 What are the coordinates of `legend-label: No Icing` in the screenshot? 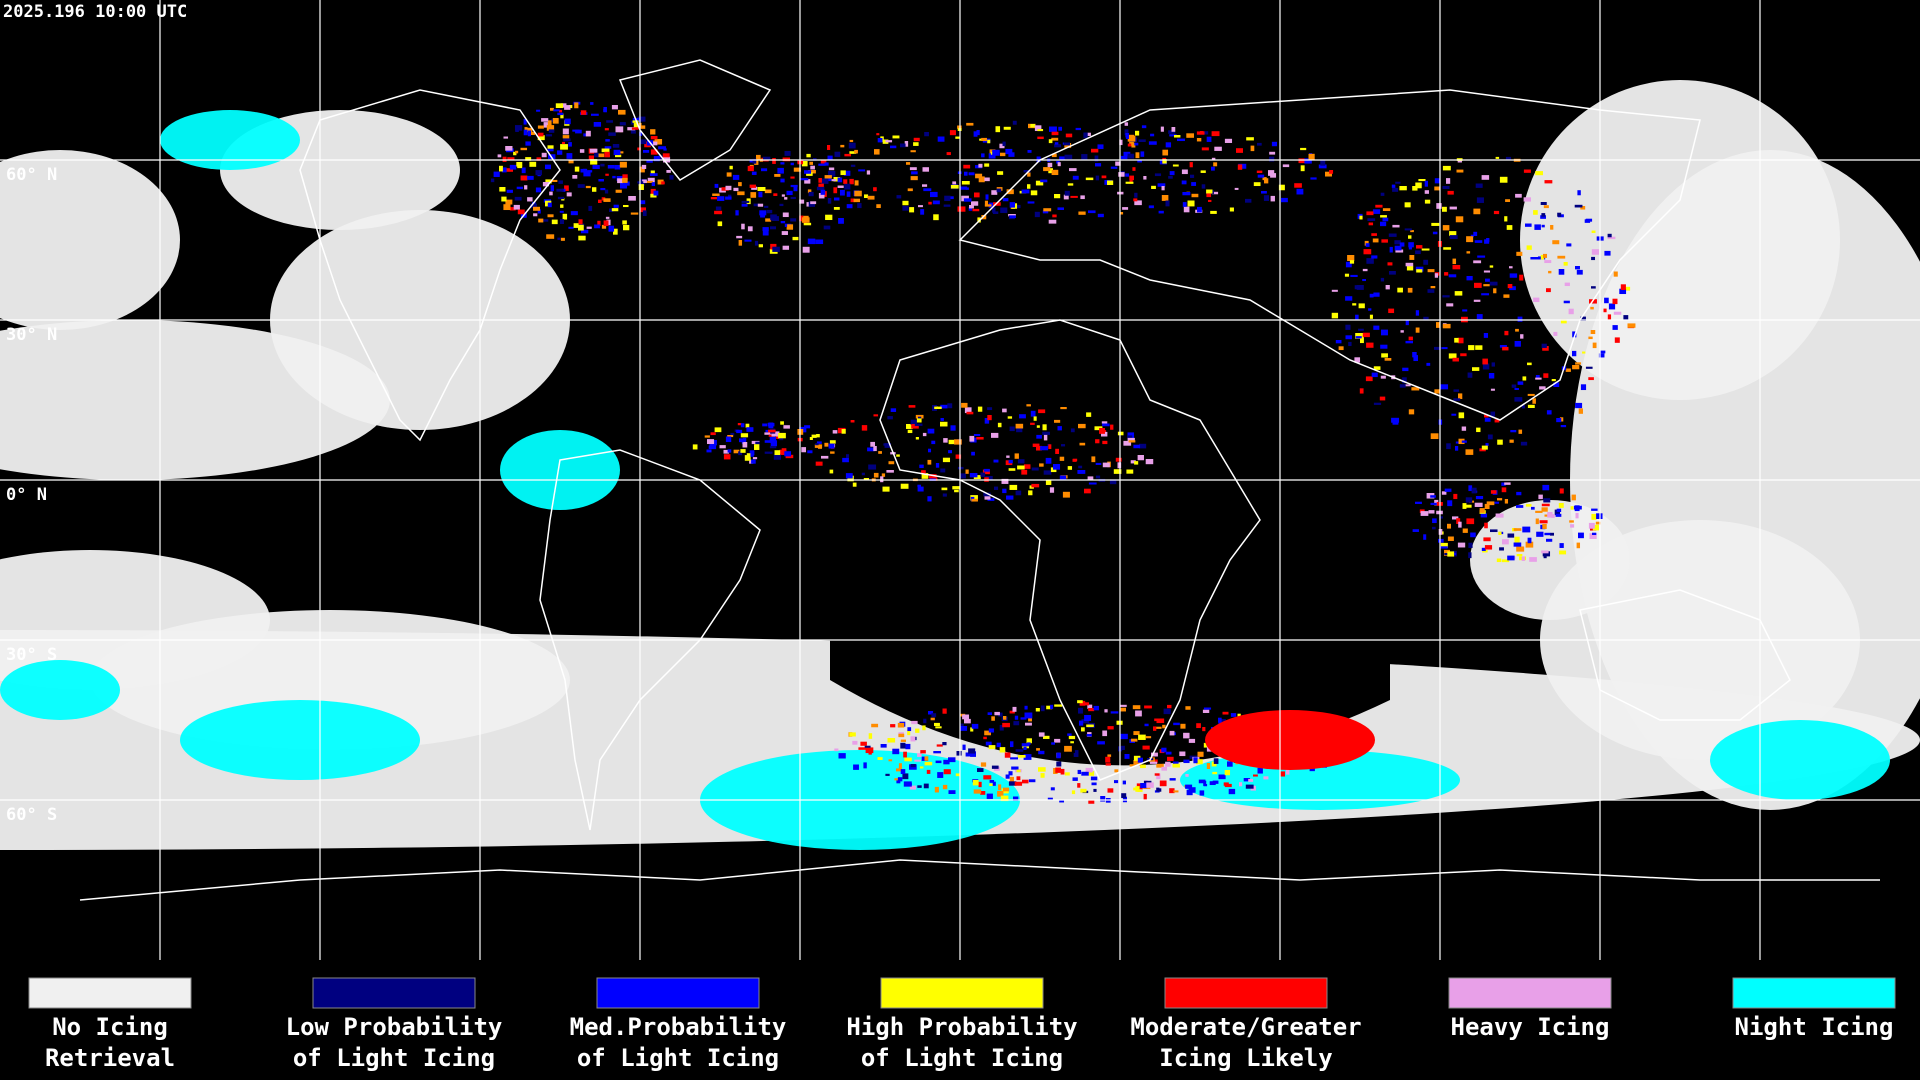 It's located at (110, 1027).